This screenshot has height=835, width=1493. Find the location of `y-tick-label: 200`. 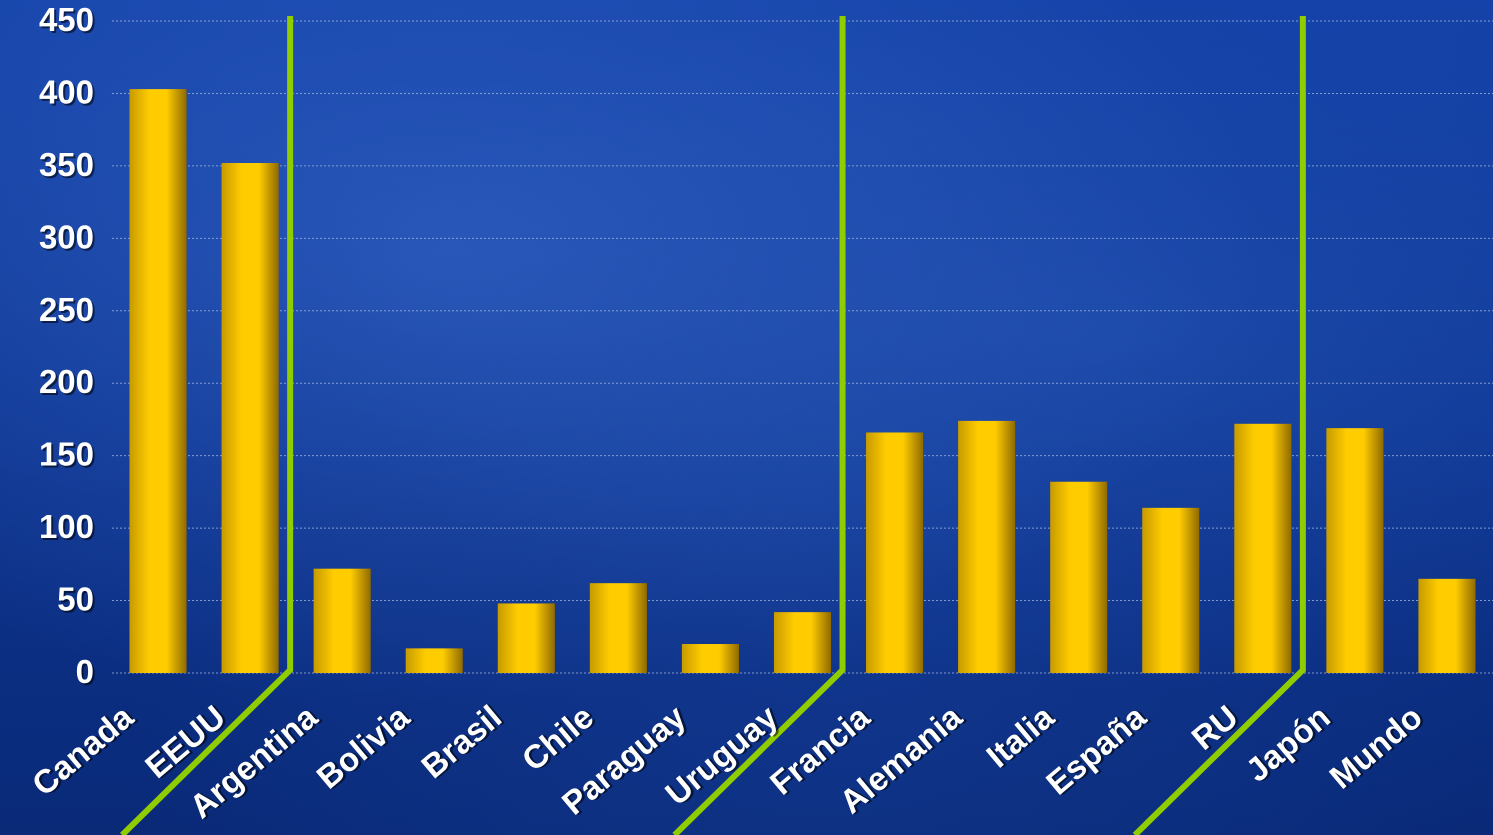

y-tick-label: 200 is located at coordinates (66, 381).